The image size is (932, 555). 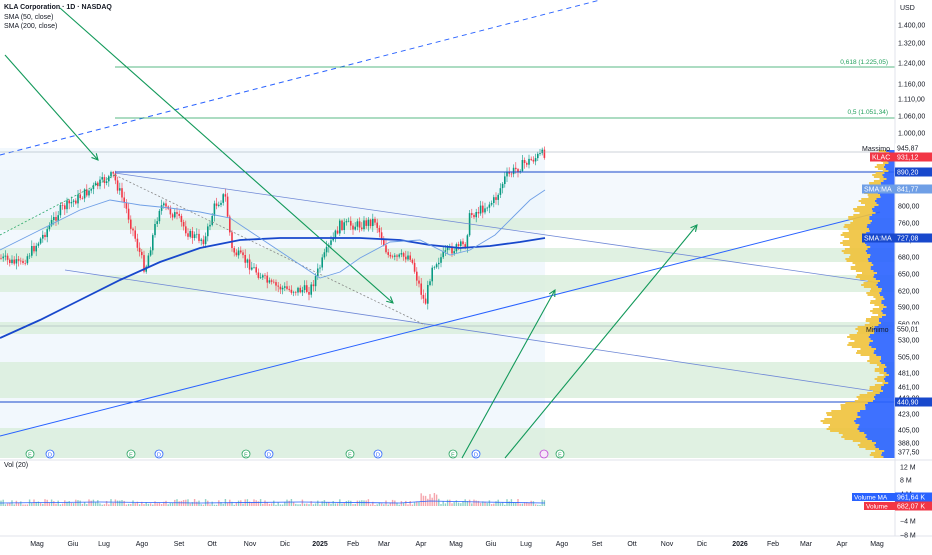 I want to click on price-tick-label: 800,00, so click(x=909, y=207).